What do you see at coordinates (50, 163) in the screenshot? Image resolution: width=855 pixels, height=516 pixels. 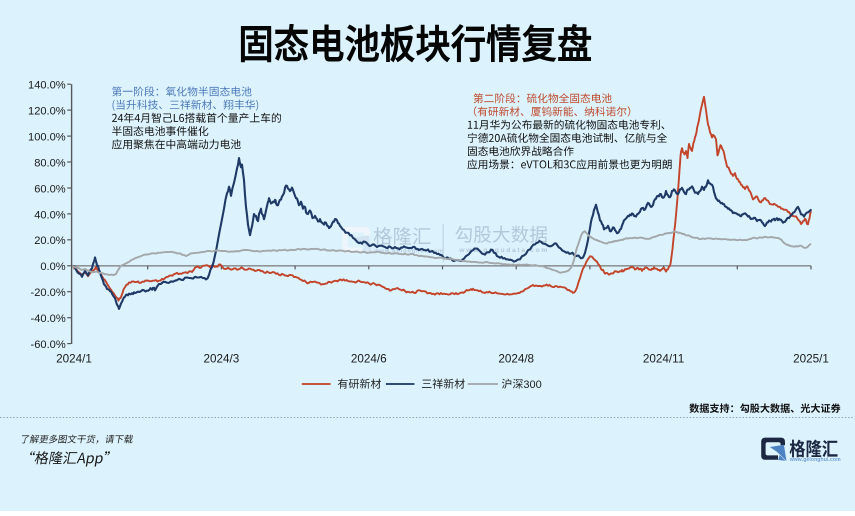 I see `svg-text: 80.0%` at bounding box center [50, 163].